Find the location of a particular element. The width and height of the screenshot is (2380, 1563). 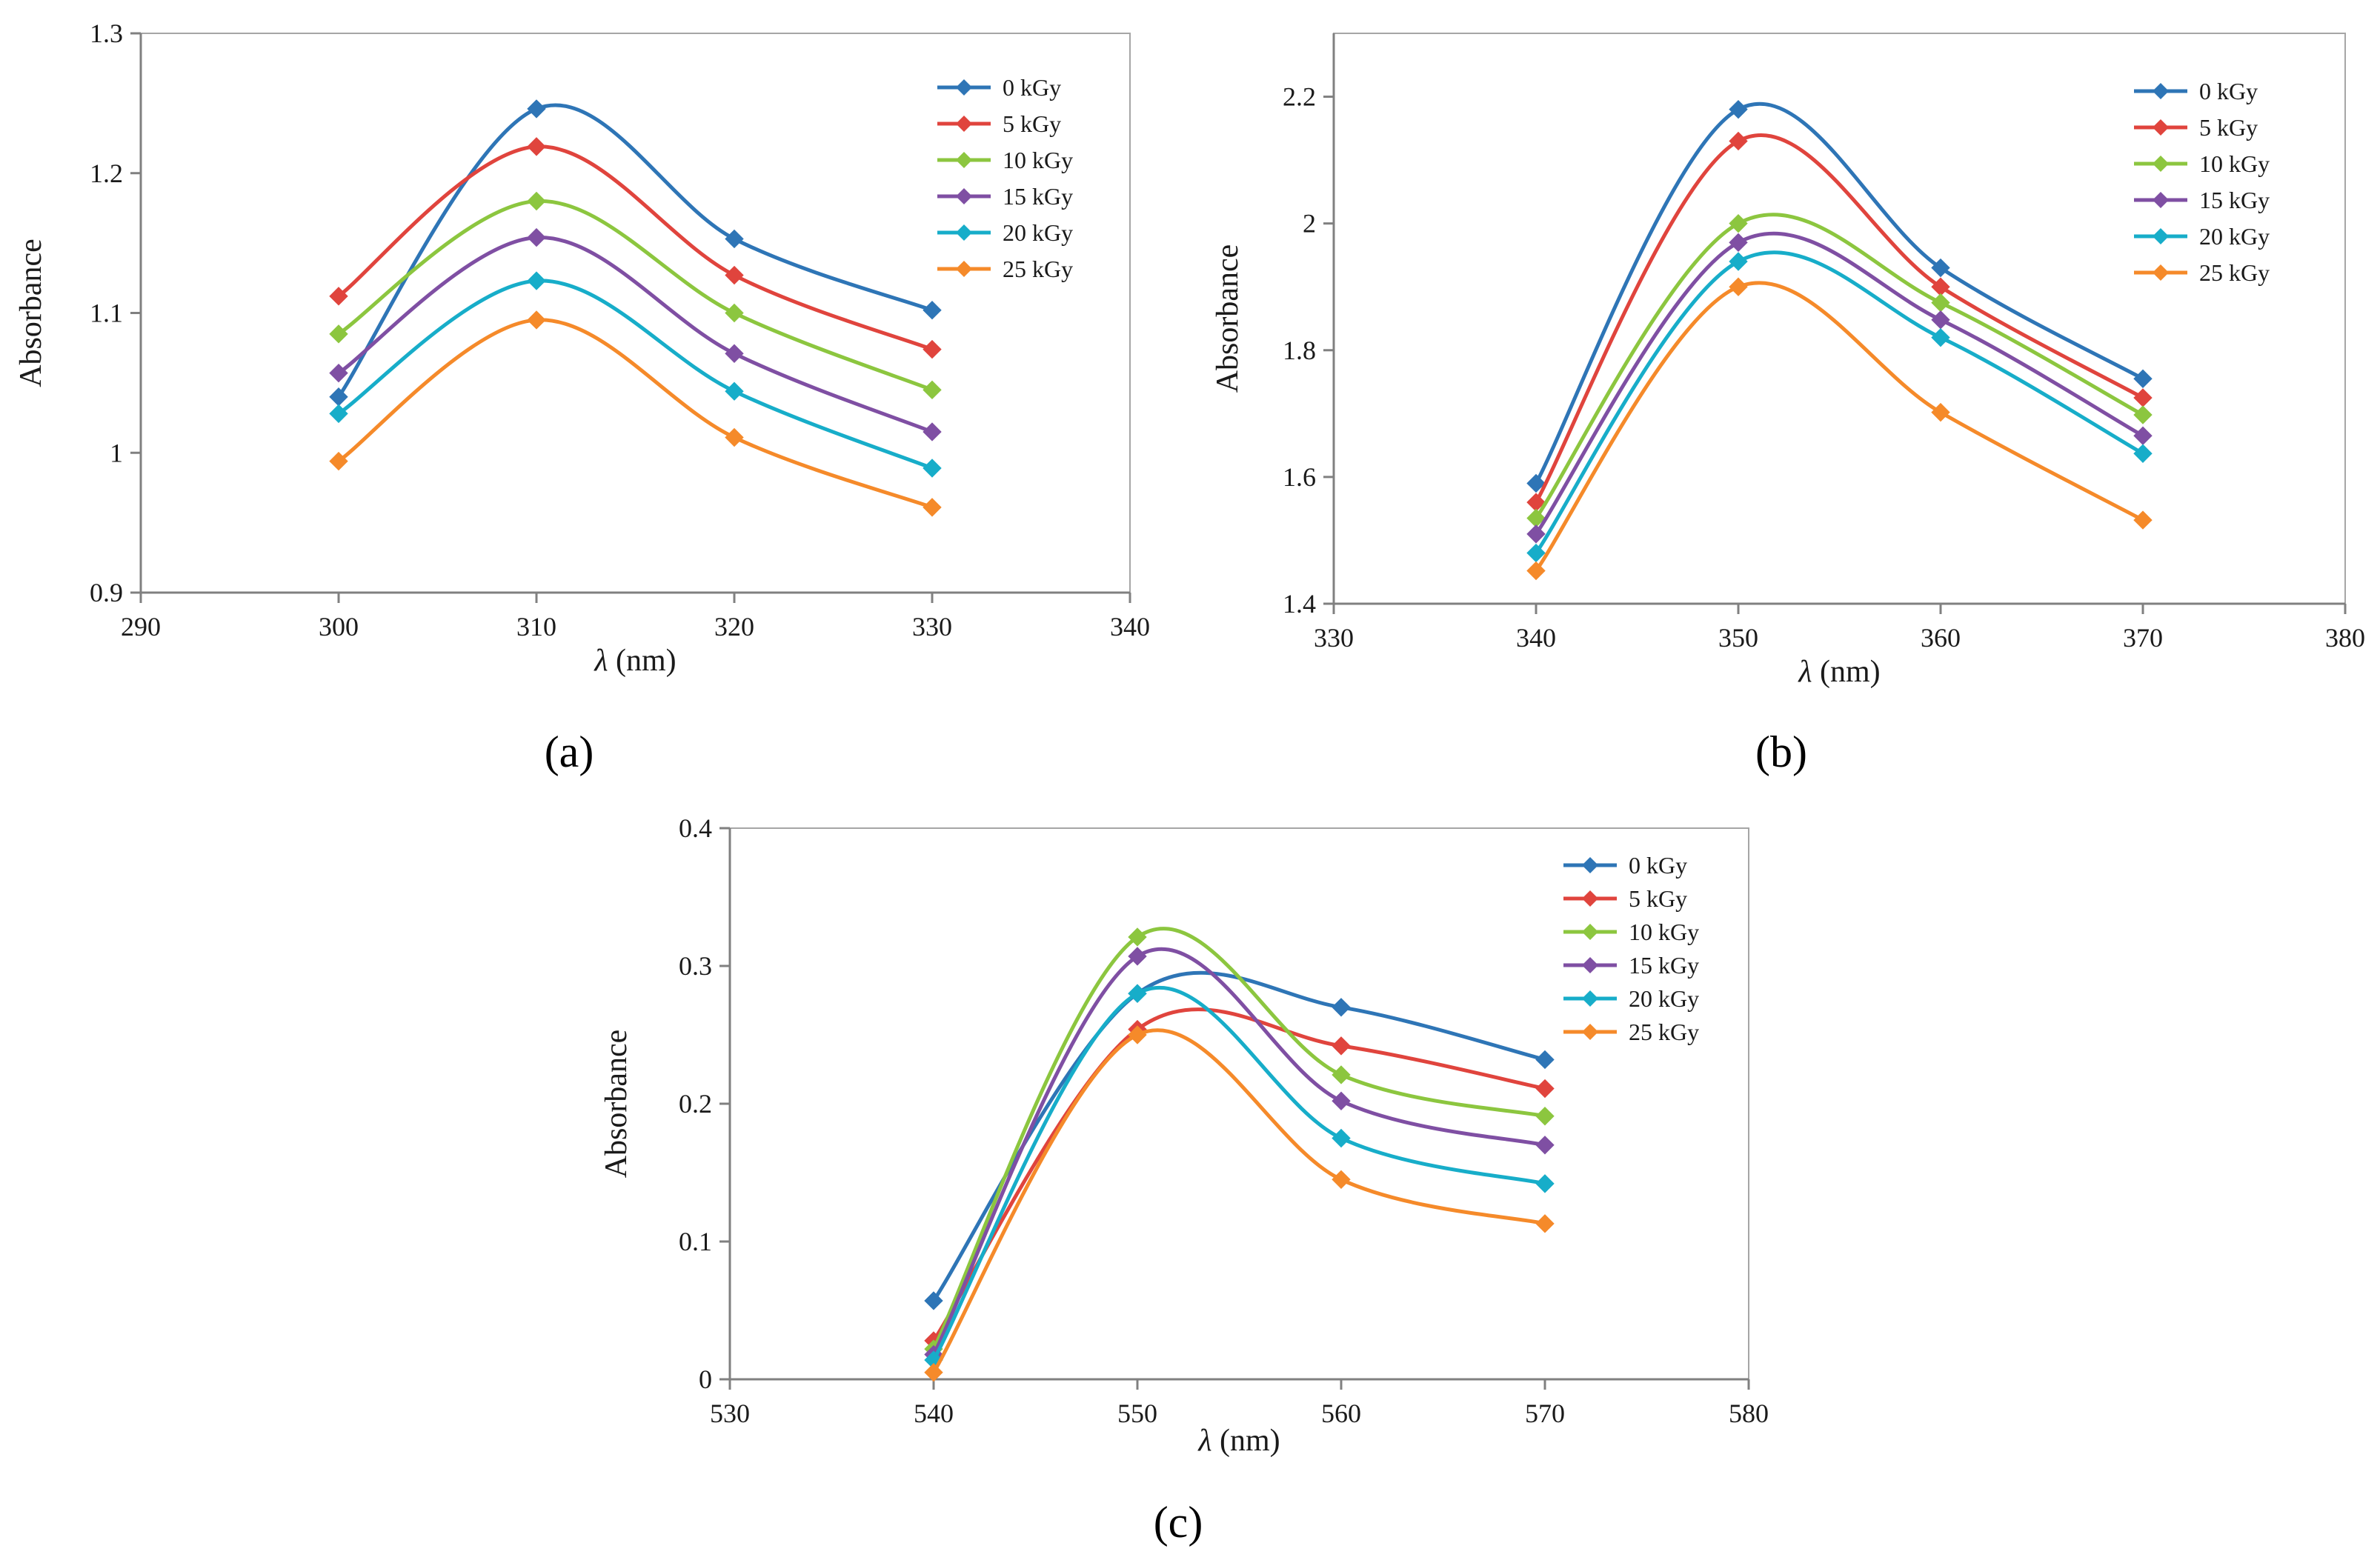

y-tick-label: 1.3 is located at coordinates (106, 33).